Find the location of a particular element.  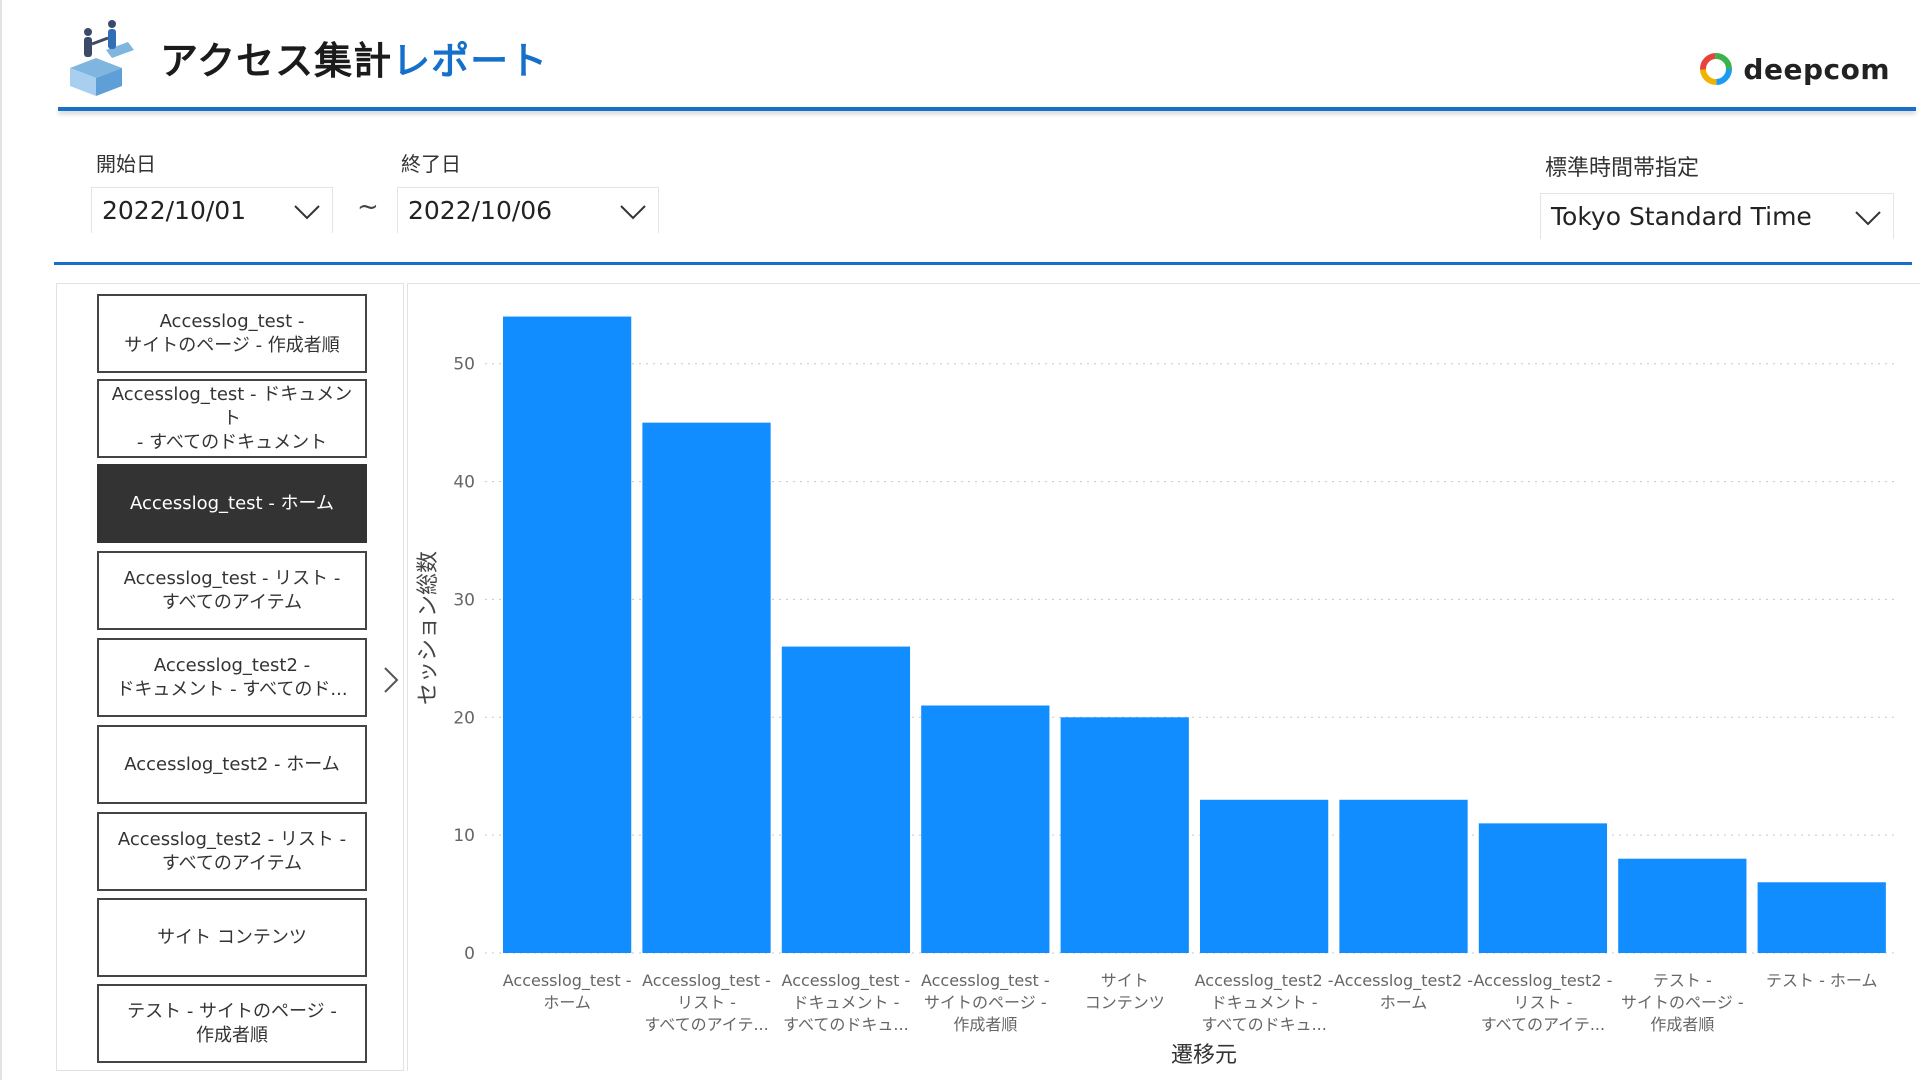

page-title-main: アクセス集計 is located at coordinates (276, 61).